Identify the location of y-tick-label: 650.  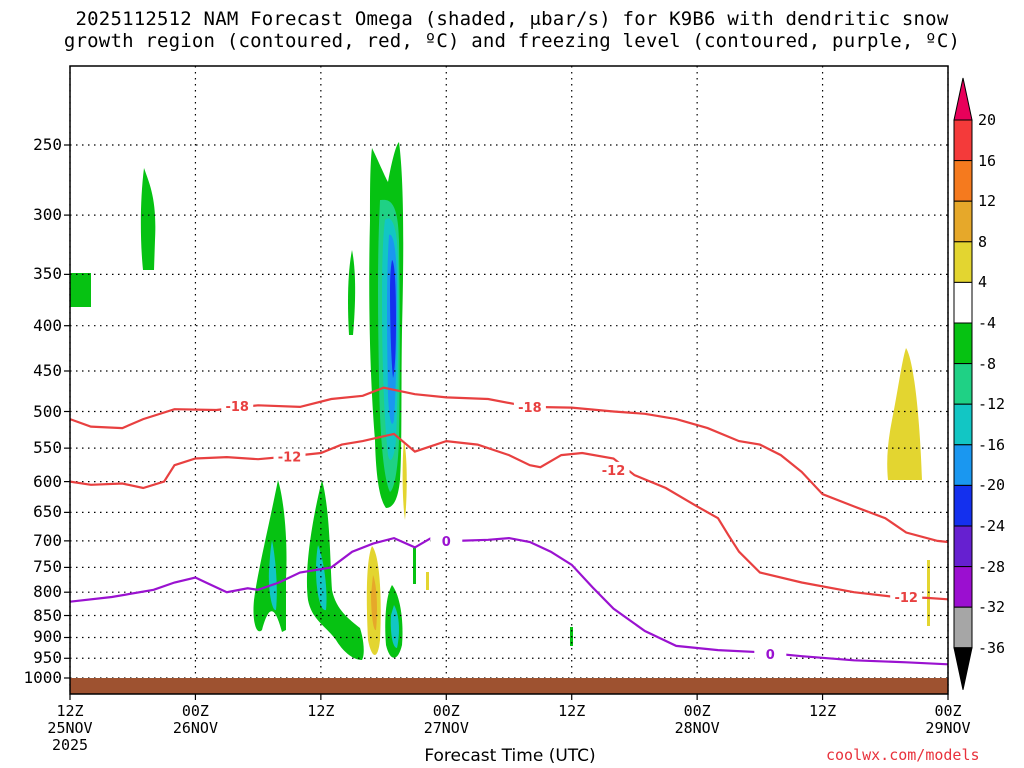
(47, 512).